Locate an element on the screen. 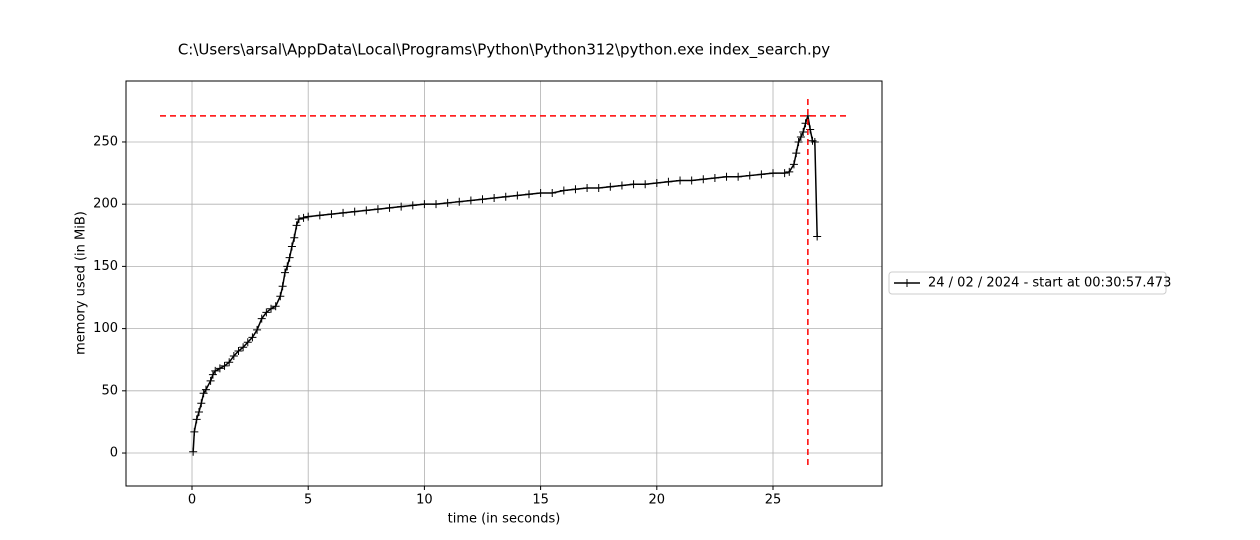  x-tick-label: 10 is located at coordinates (424, 500).